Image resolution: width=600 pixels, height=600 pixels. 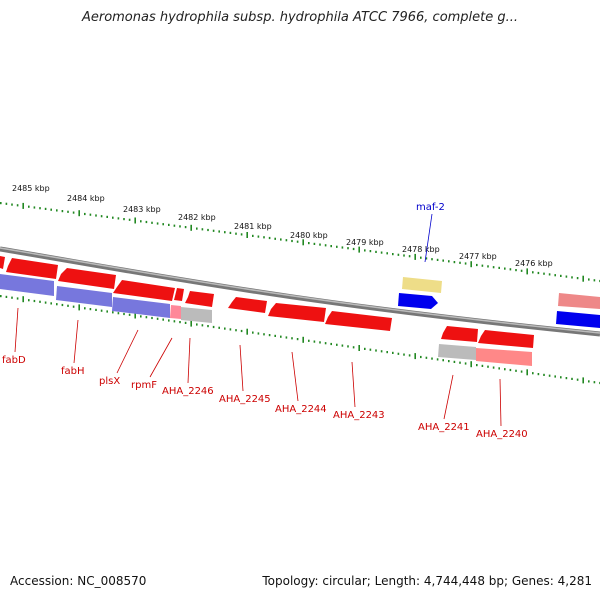 What do you see at coordinates (109, 381) in the screenshot?
I see `gene-label-plsX: plsX` at bounding box center [109, 381].